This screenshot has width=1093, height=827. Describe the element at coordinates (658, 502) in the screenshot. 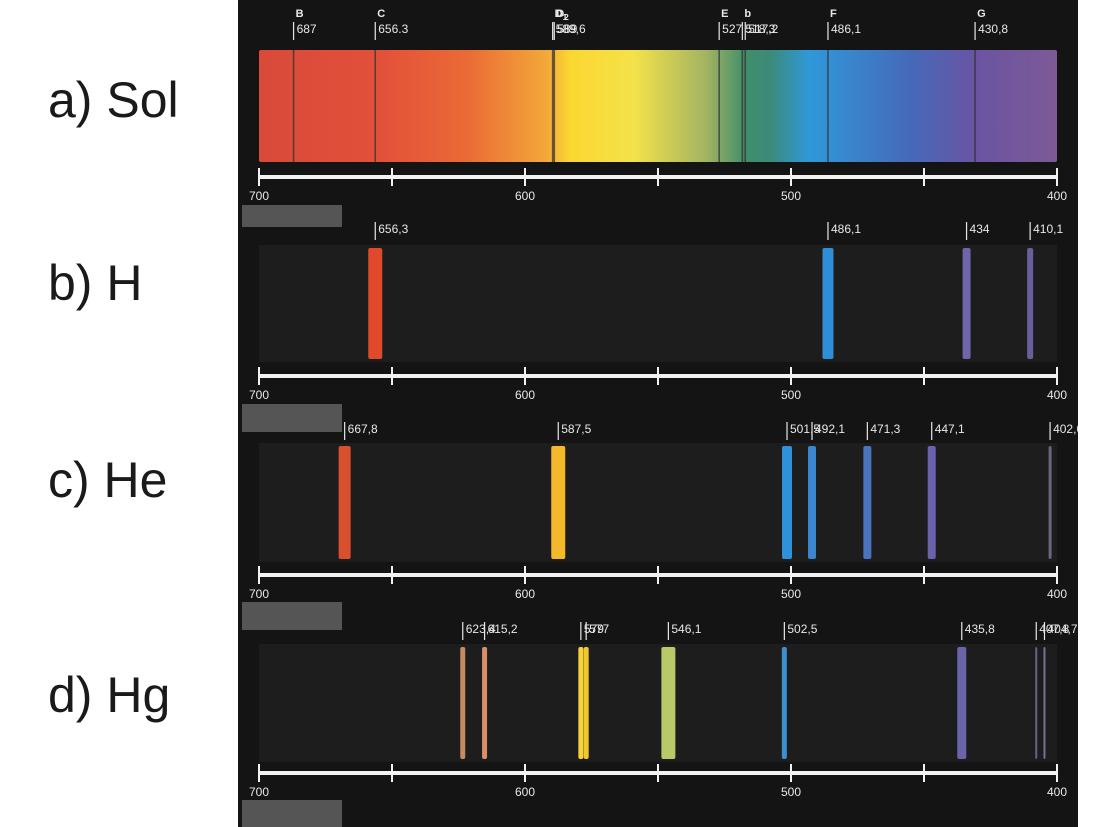

I see `emission-band-he` at that location.